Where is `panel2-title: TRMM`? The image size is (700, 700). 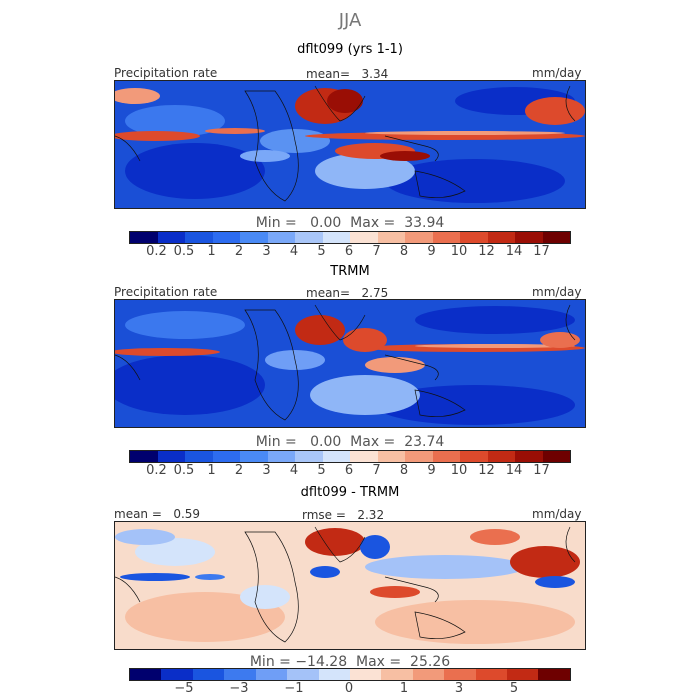
panel2-title: TRMM is located at coordinates (350, 271).